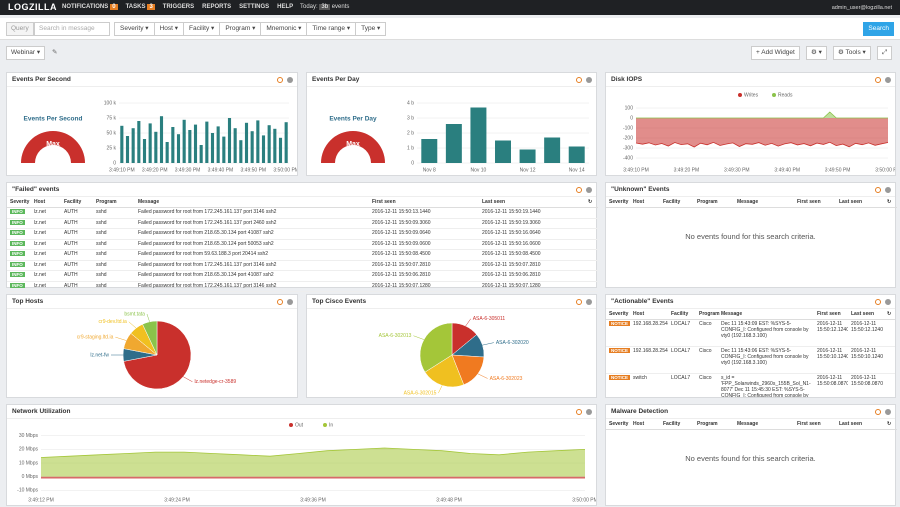  I want to click on column-header: Message, so click(252, 202).